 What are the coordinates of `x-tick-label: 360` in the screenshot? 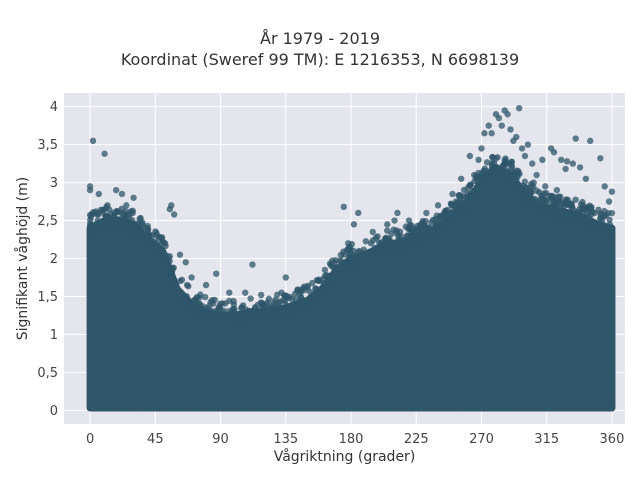 It's located at (612, 439).